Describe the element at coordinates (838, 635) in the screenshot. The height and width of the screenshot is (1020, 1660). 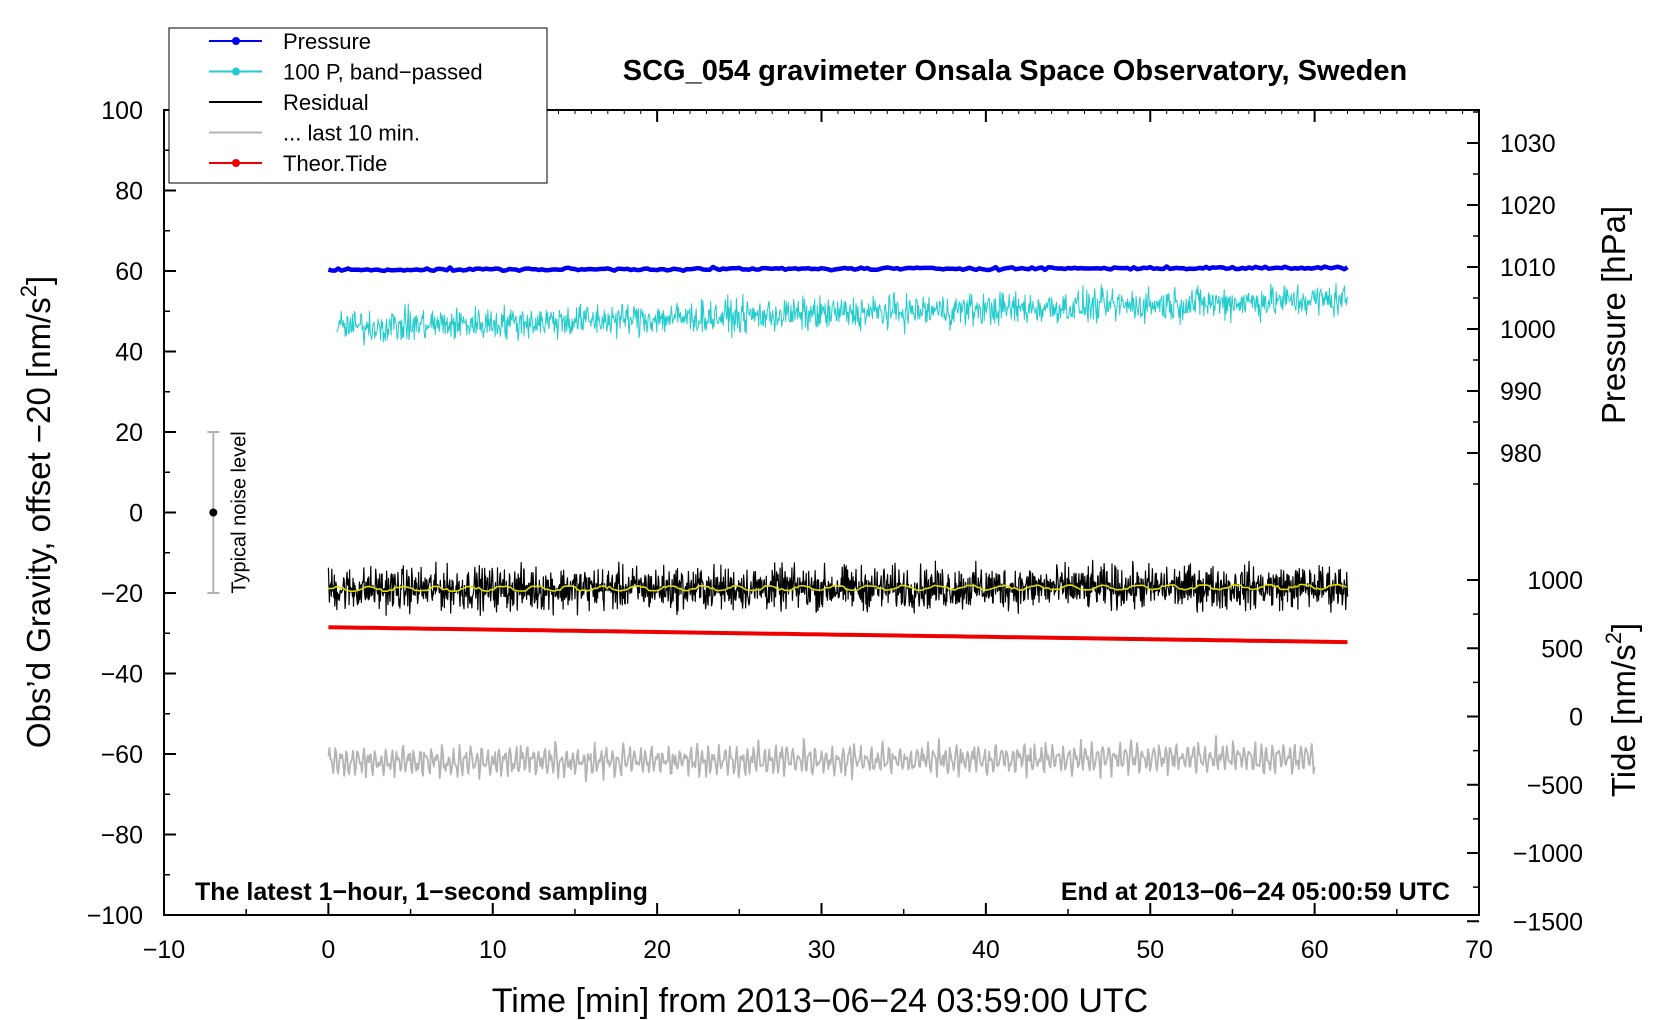
I see `series-line-theor-tide` at that location.